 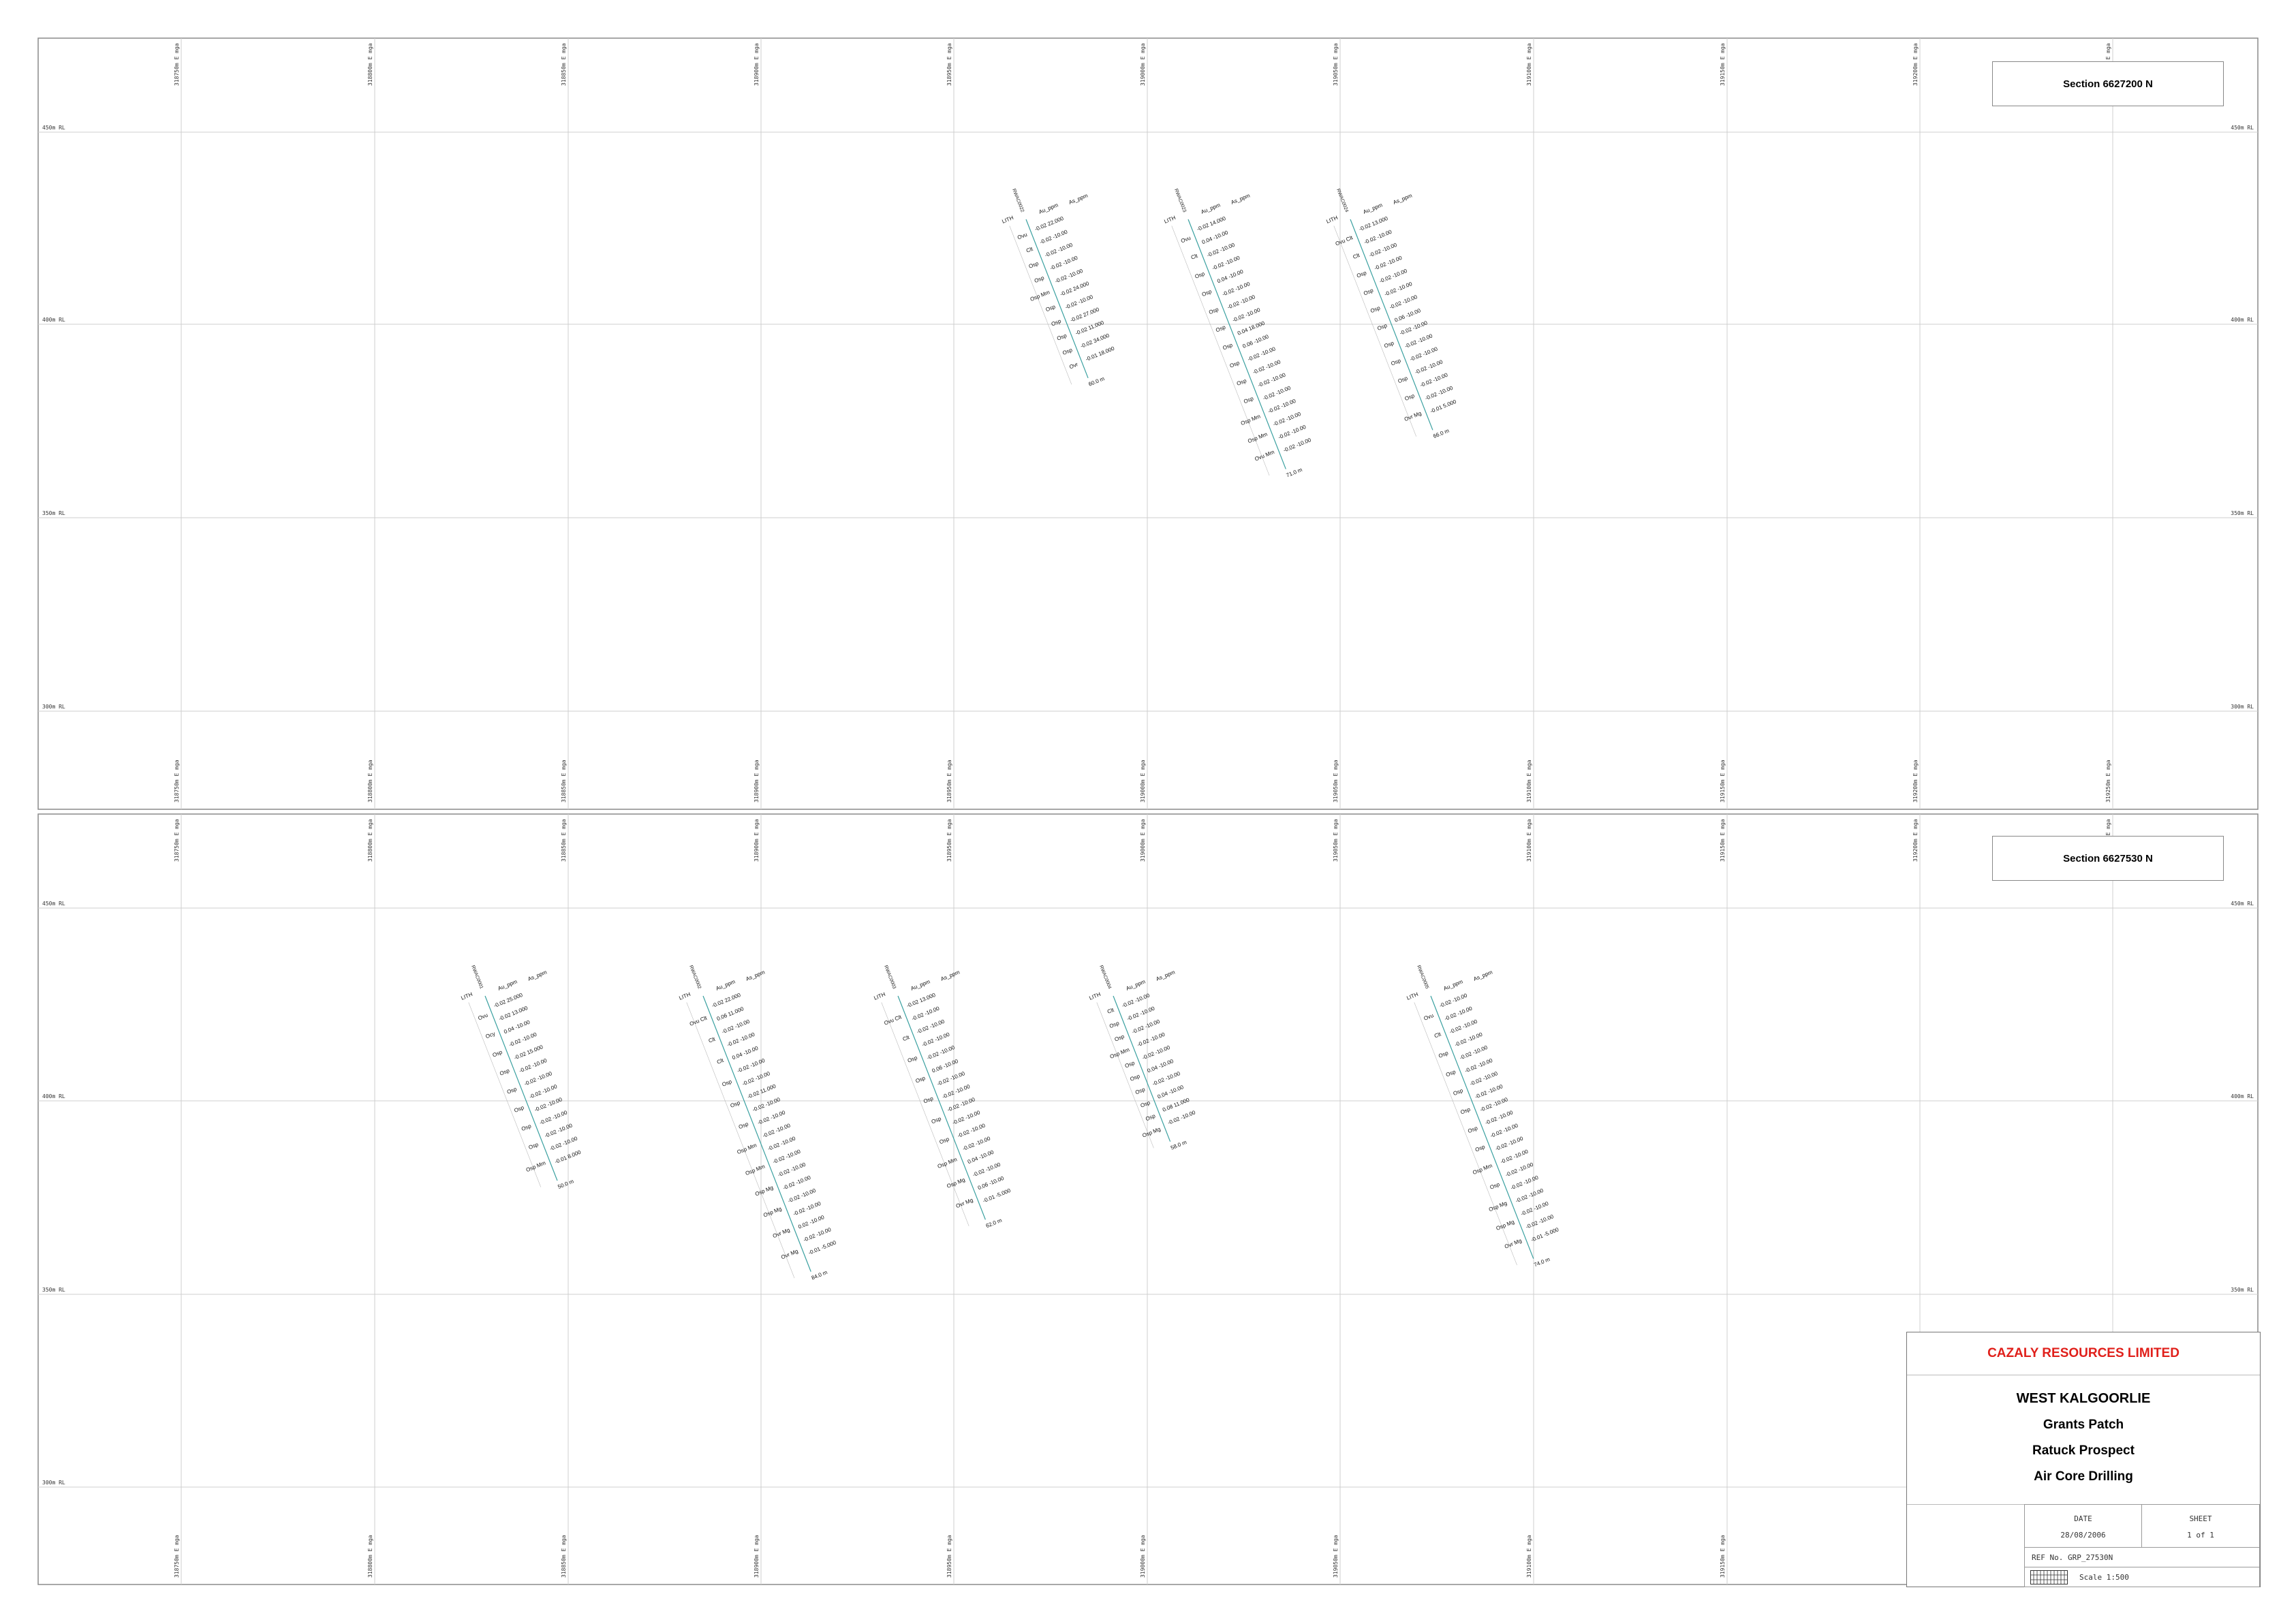 What do you see at coordinates (1423, 977) in the screenshot?
I see `hole-id: RWAC0005` at bounding box center [1423, 977].